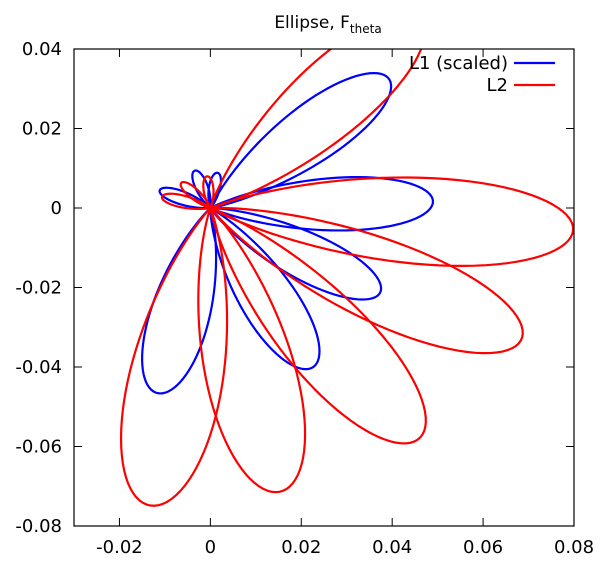 Image resolution: width=601 pixels, height=562 pixels. Describe the element at coordinates (119, 547) in the screenshot. I see `x-tick-label: -0.02` at that location.